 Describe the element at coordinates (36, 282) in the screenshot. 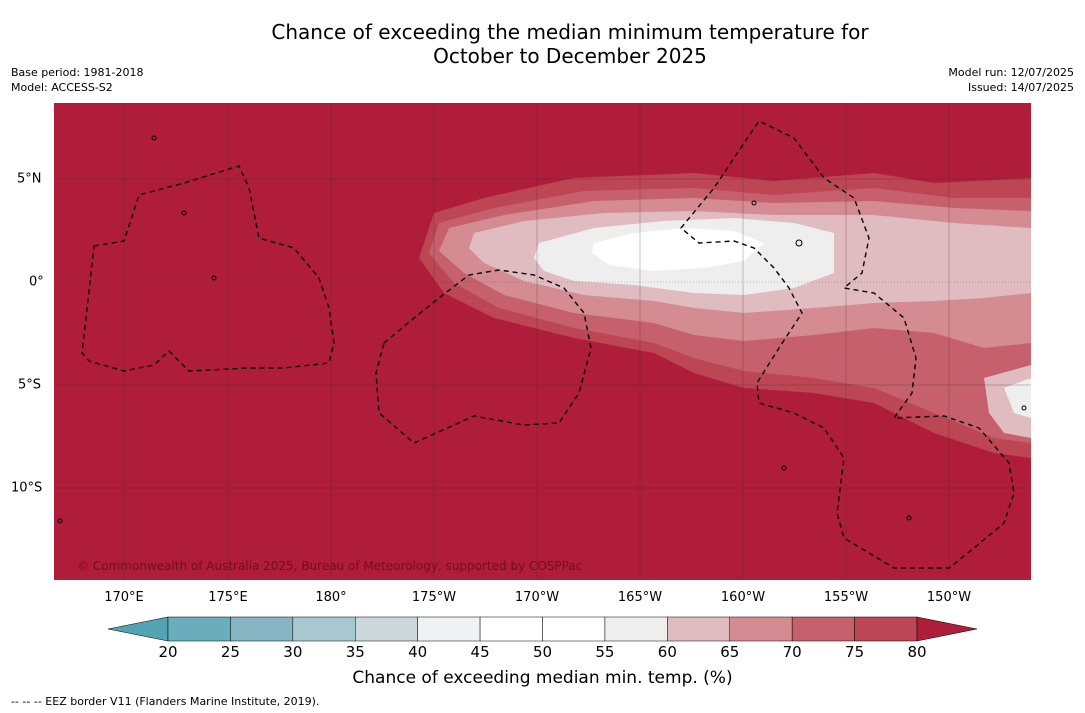

I see `lat-label-0: 0°` at that location.